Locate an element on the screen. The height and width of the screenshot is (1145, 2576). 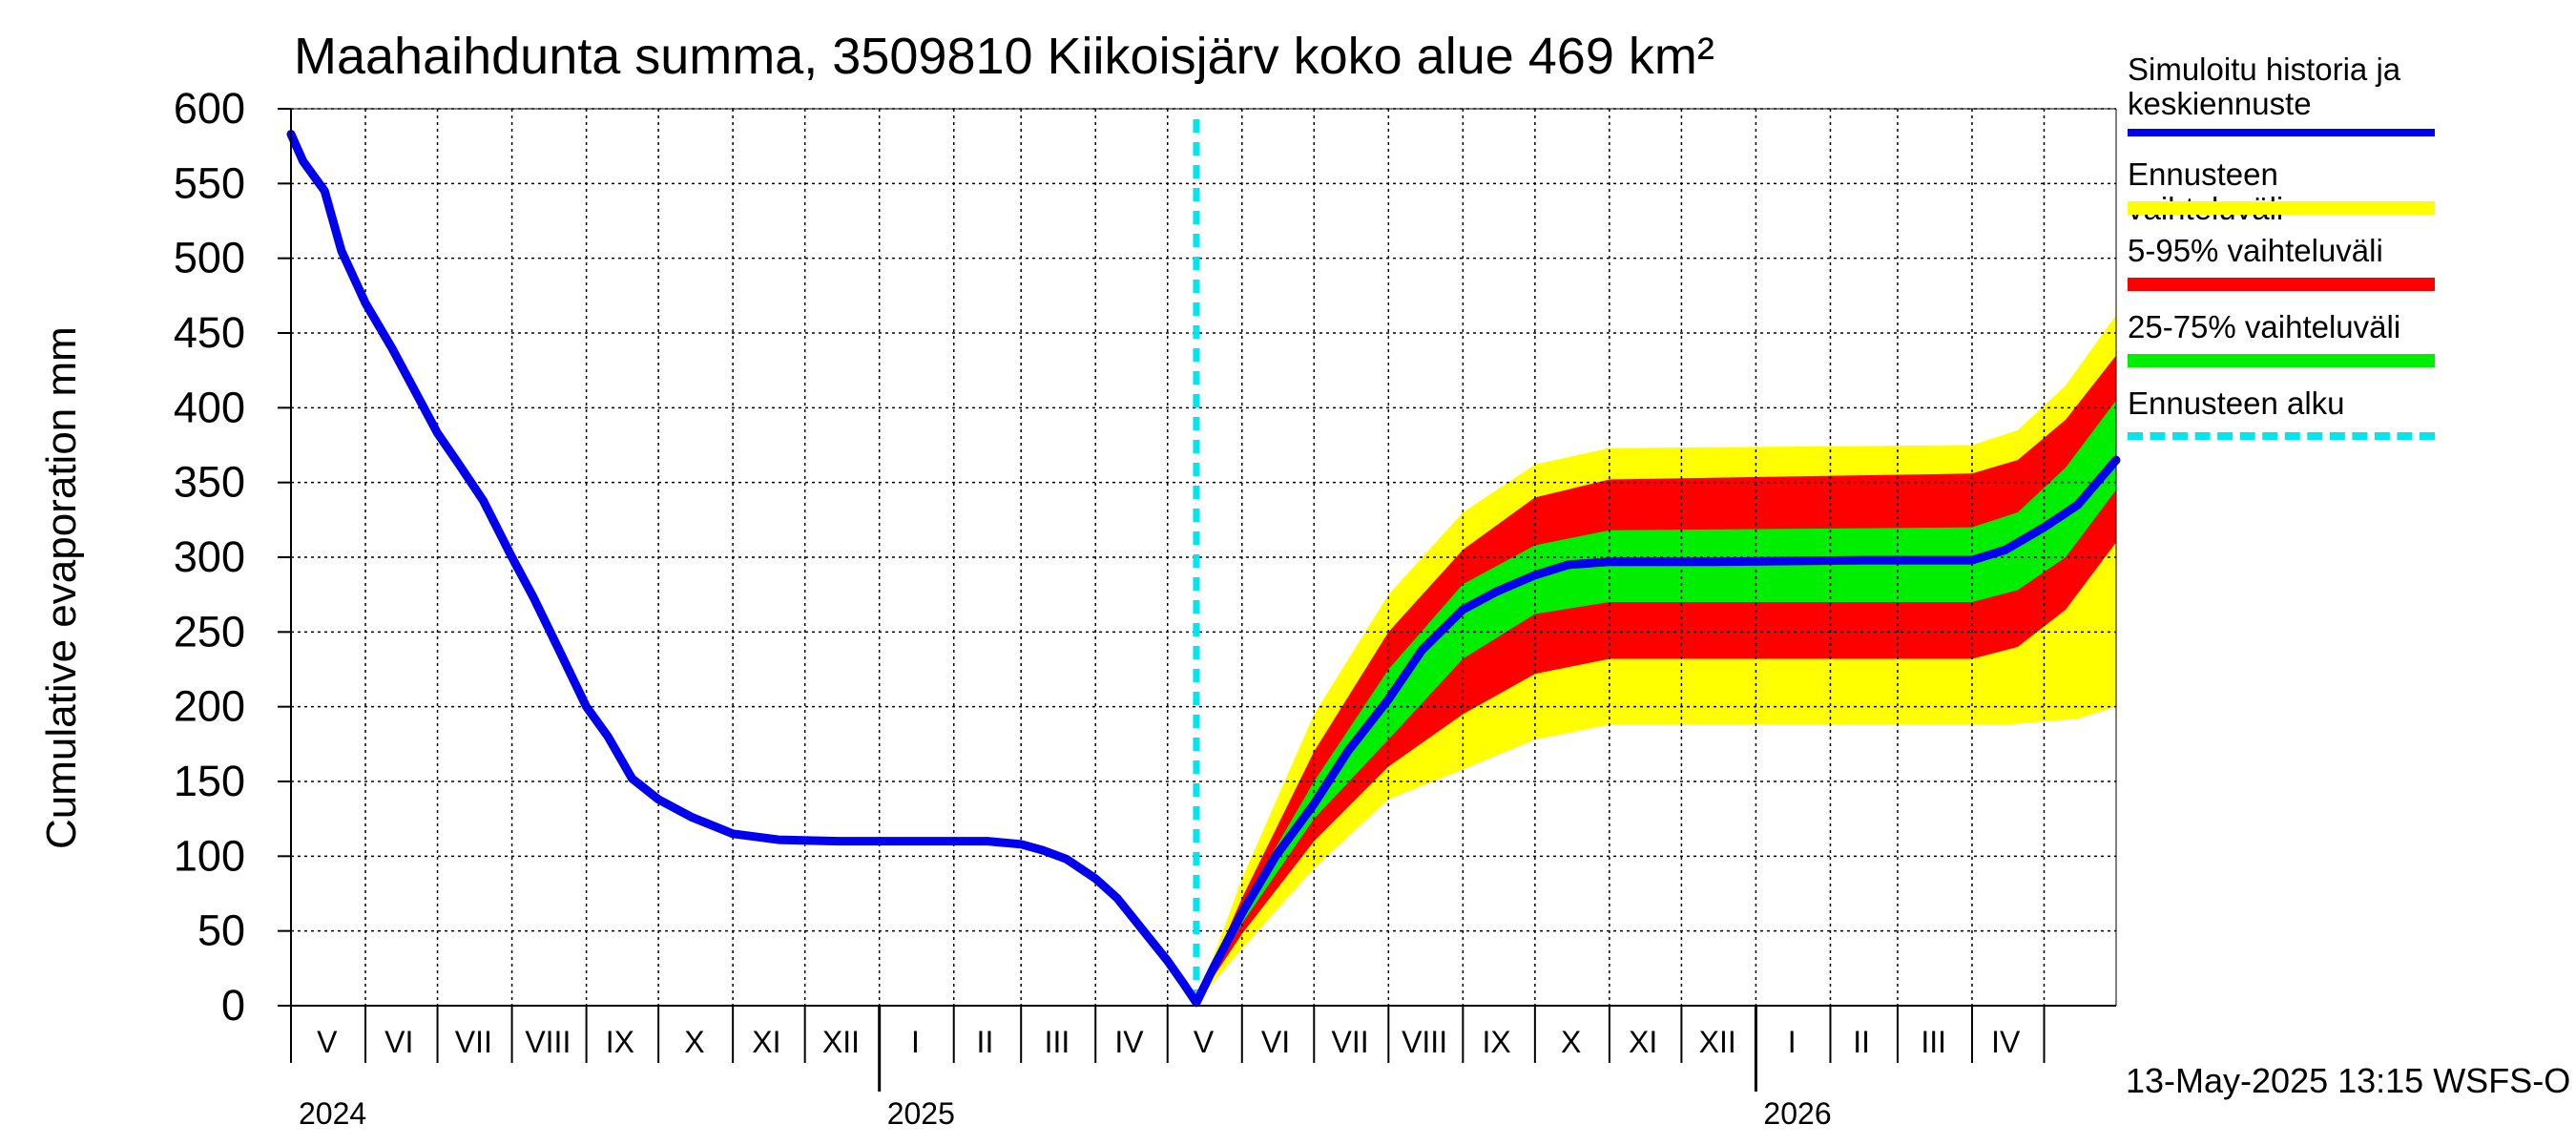
y-axis-ticks: 0 50 100 150 200 250 300 350 400 450 500 550 600 is located at coordinates (232, 557).